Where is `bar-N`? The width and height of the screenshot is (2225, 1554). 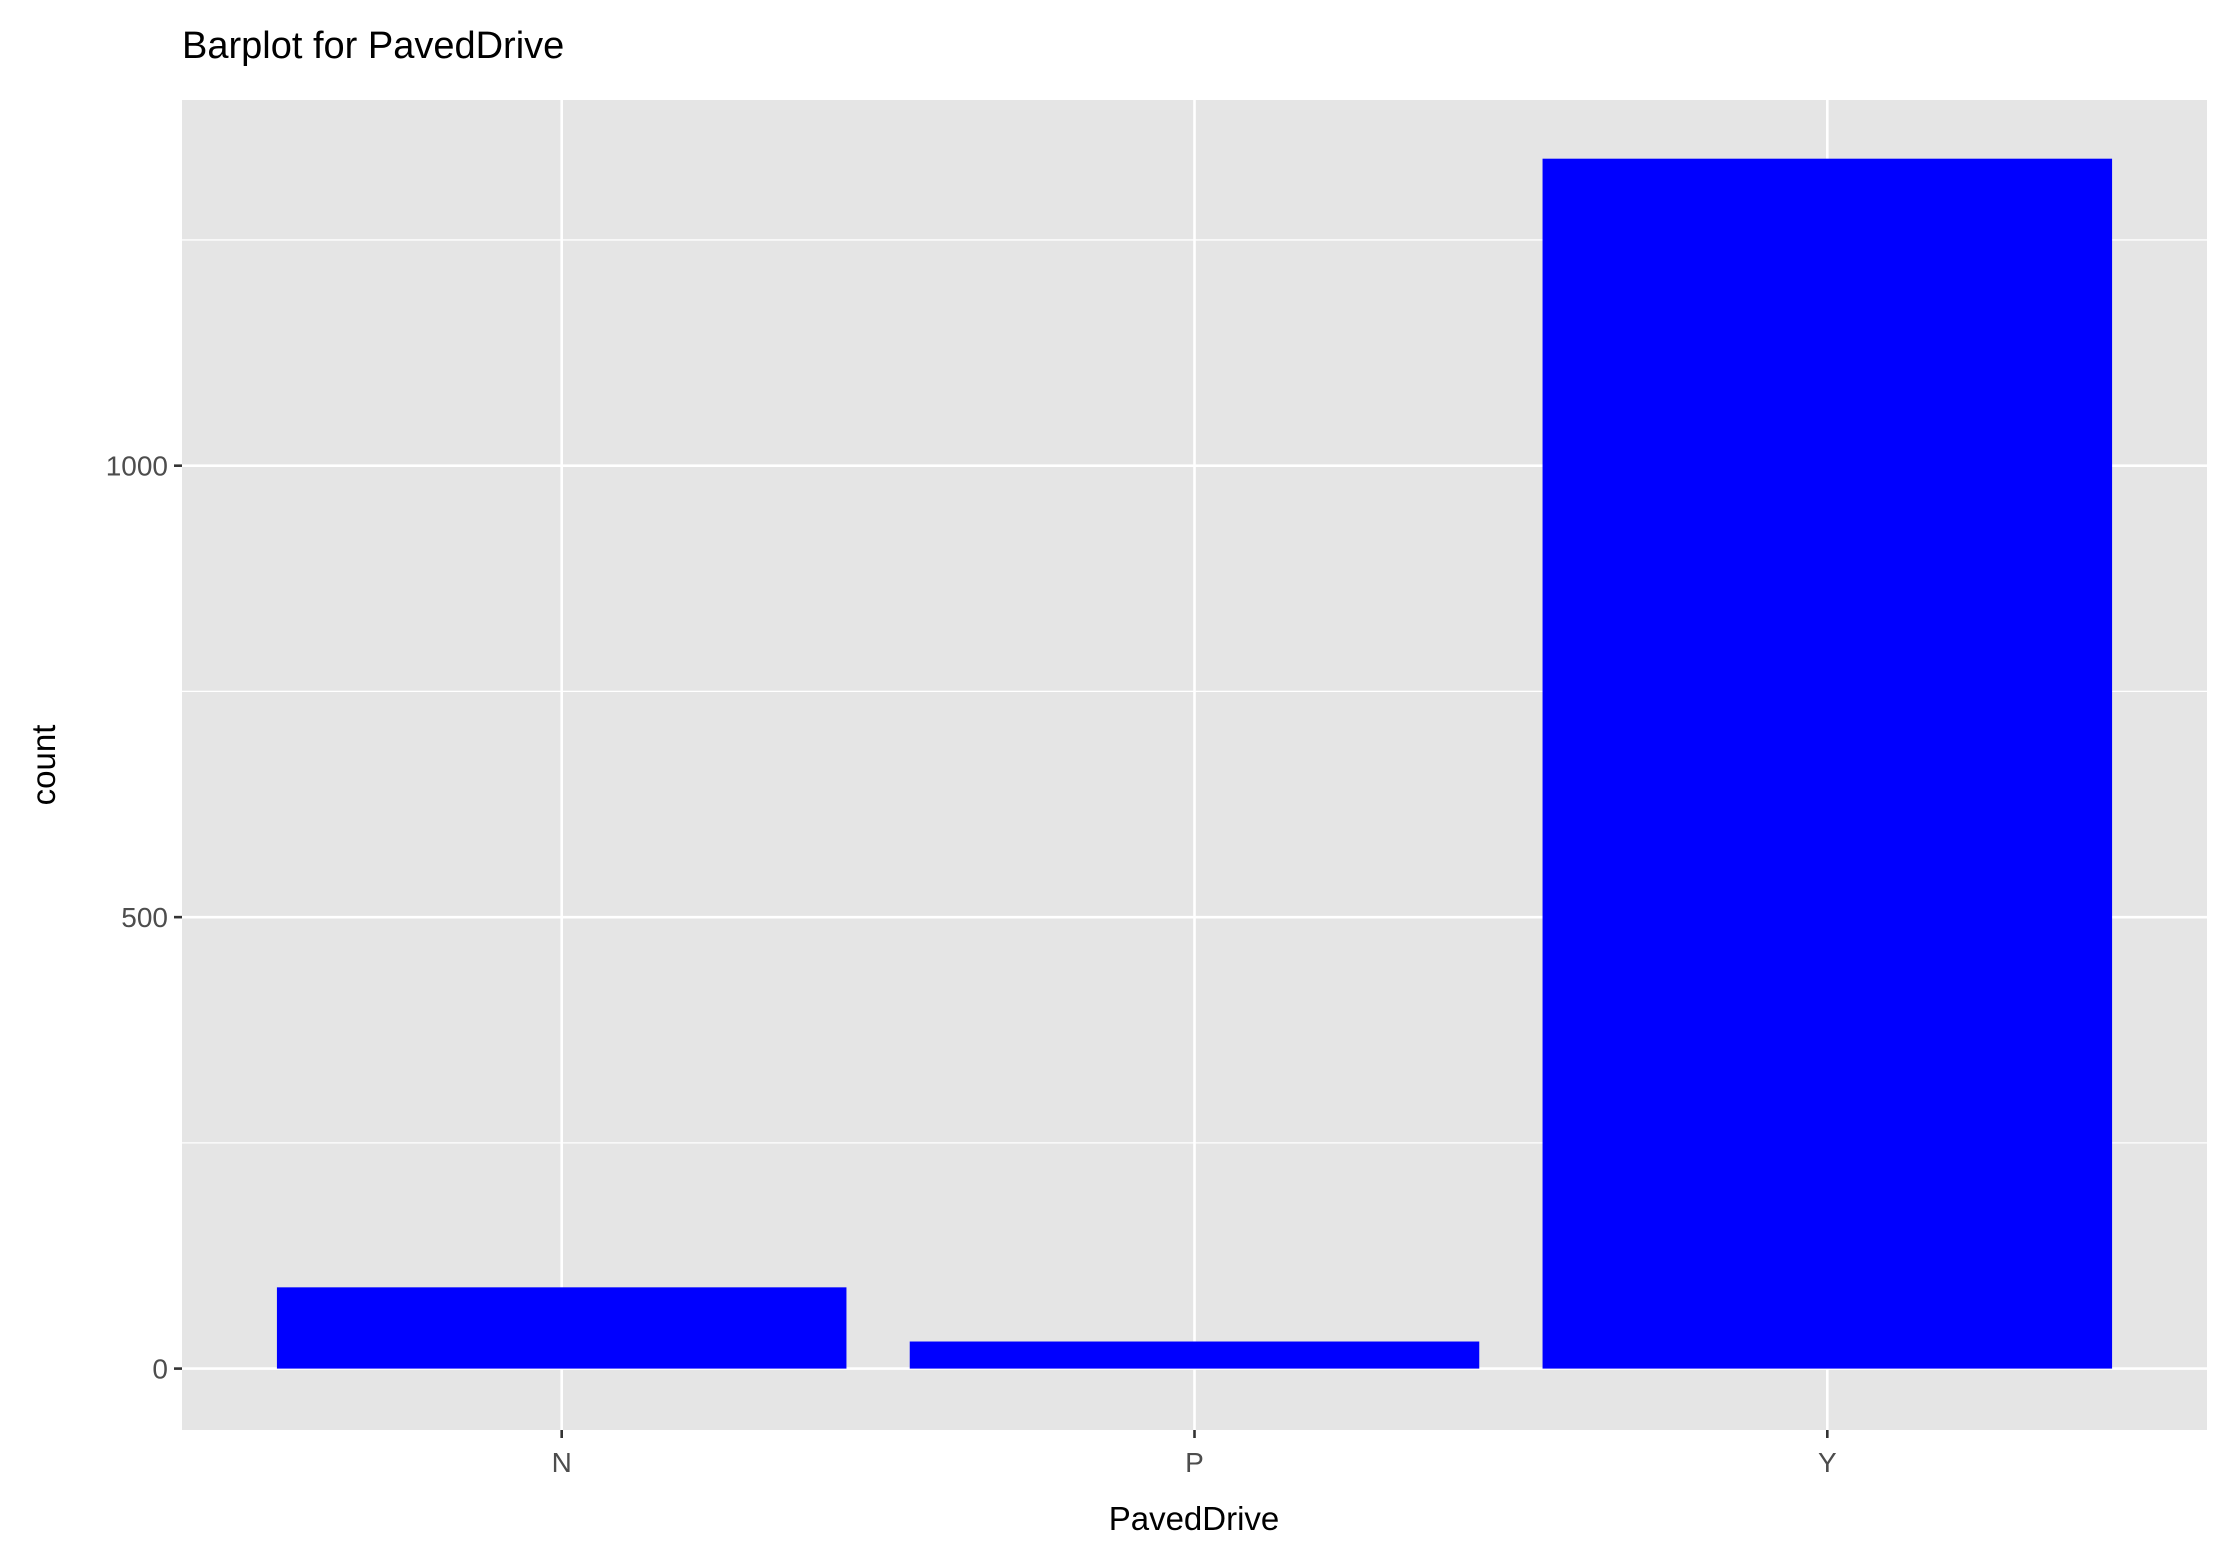
bar-N is located at coordinates (561, 1328).